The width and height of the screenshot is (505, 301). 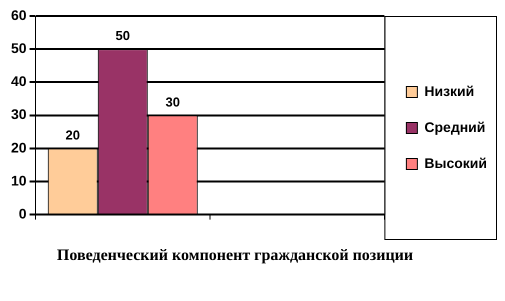 What do you see at coordinates (173, 102) in the screenshot?
I see `data-label: 30` at bounding box center [173, 102].